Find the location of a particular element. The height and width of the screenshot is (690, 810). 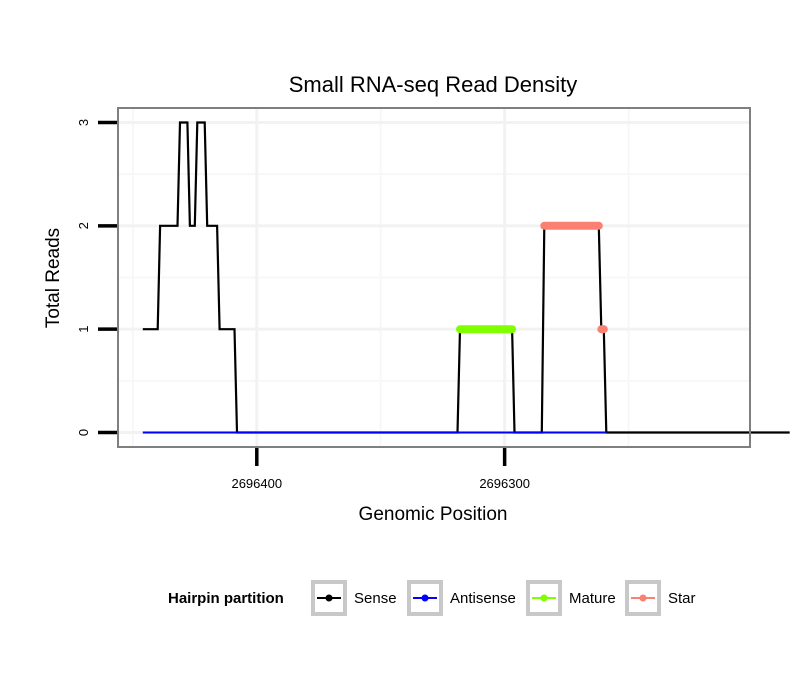

x-tick-label: 2696300 is located at coordinates (504, 483).